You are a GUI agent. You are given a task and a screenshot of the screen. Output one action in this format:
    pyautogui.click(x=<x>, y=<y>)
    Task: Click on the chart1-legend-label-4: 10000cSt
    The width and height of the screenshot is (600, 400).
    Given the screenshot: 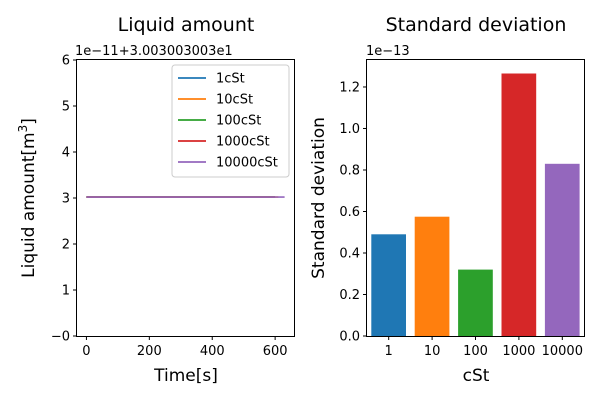 What is the action you would take?
    pyautogui.click(x=247, y=163)
    